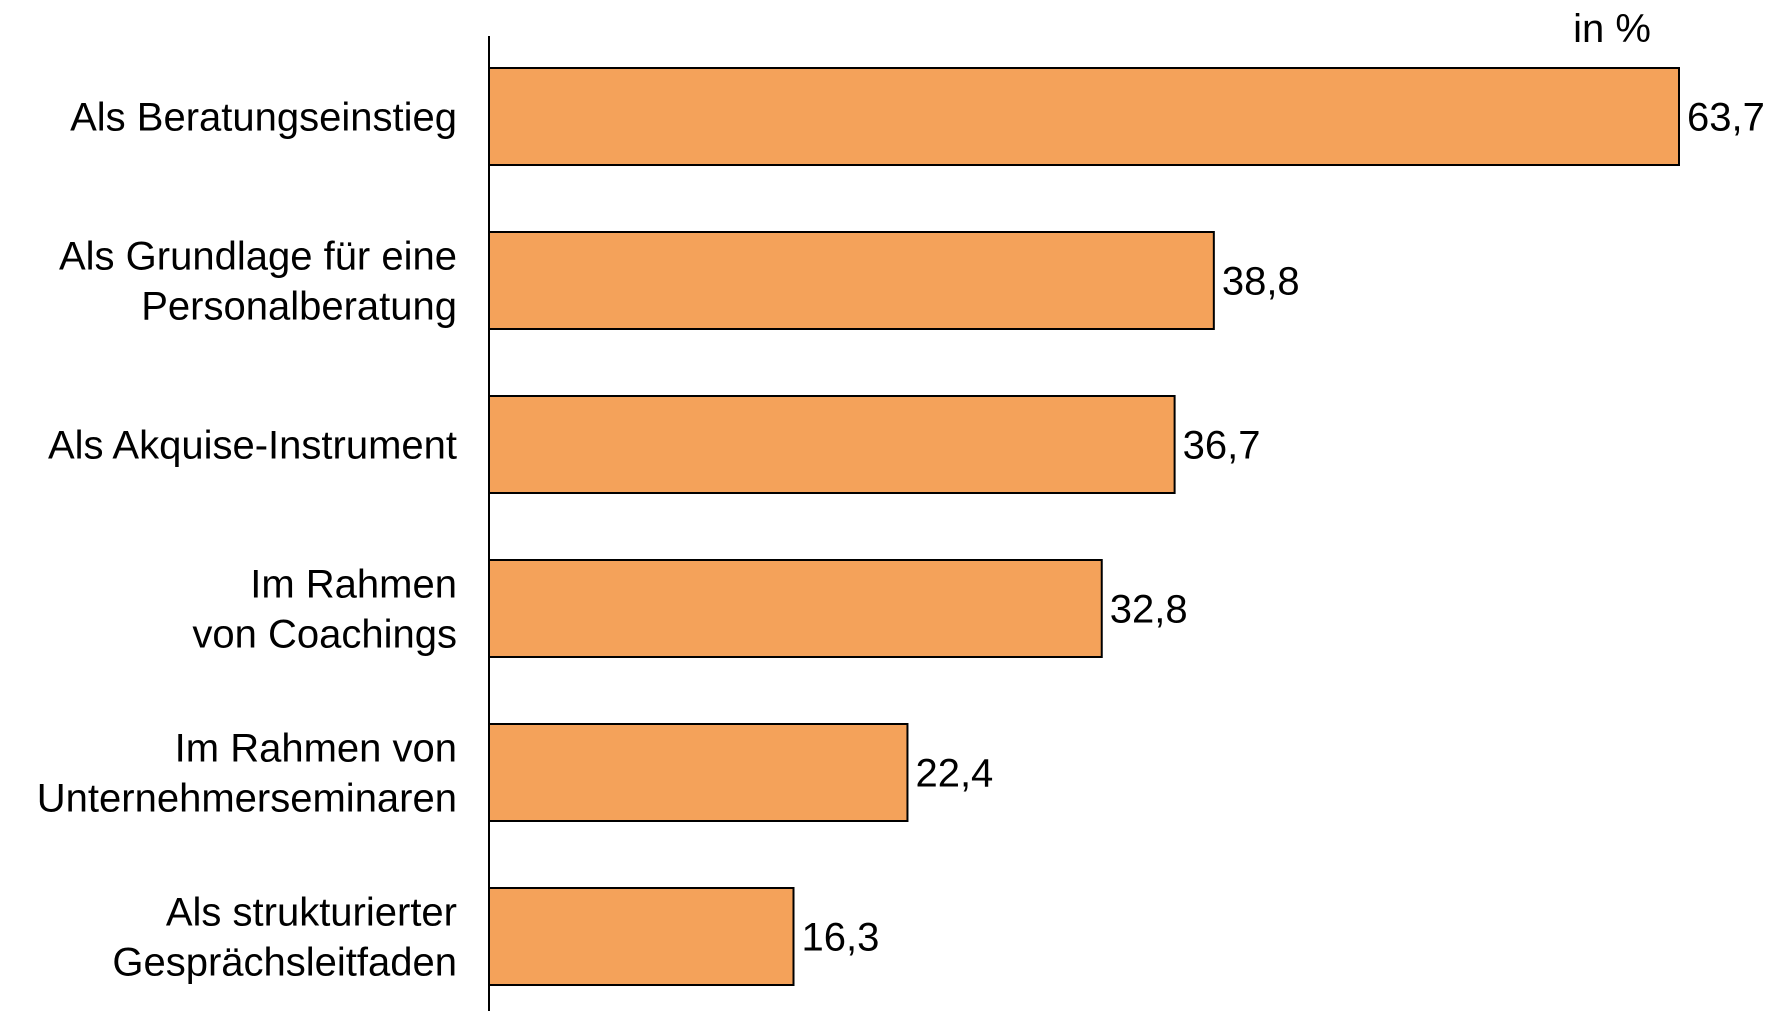 The width and height of the screenshot is (1787, 1011). What do you see at coordinates (316, 749) in the screenshot?
I see `category-label: Im Rahmen von` at bounding box center [316, 749].